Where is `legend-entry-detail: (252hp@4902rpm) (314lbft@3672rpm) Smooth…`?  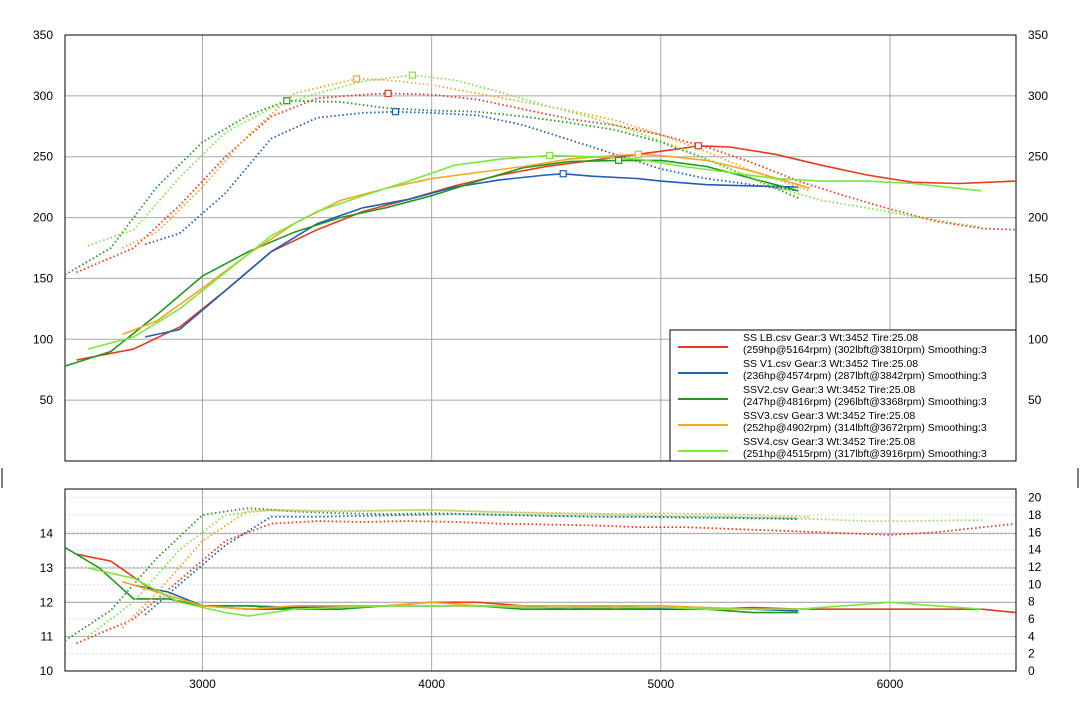 legend-entry-detail: (252hp@4902rpm) (314lbft@3672rpm) Smooth… is located at coordinates (865, 428).